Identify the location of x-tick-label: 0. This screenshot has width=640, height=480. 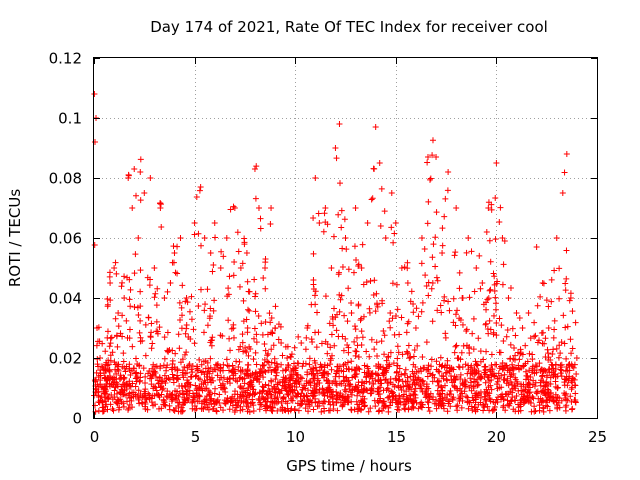
(95, 437).